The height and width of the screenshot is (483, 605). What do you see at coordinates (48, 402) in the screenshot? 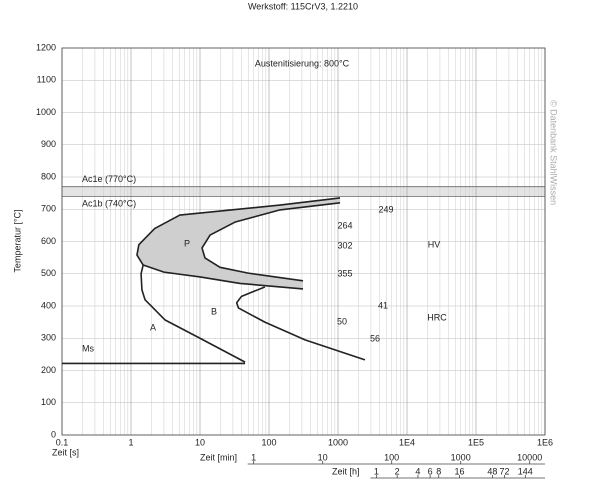
I see `y-tick-label: 100` at bounding box center [48, 402].